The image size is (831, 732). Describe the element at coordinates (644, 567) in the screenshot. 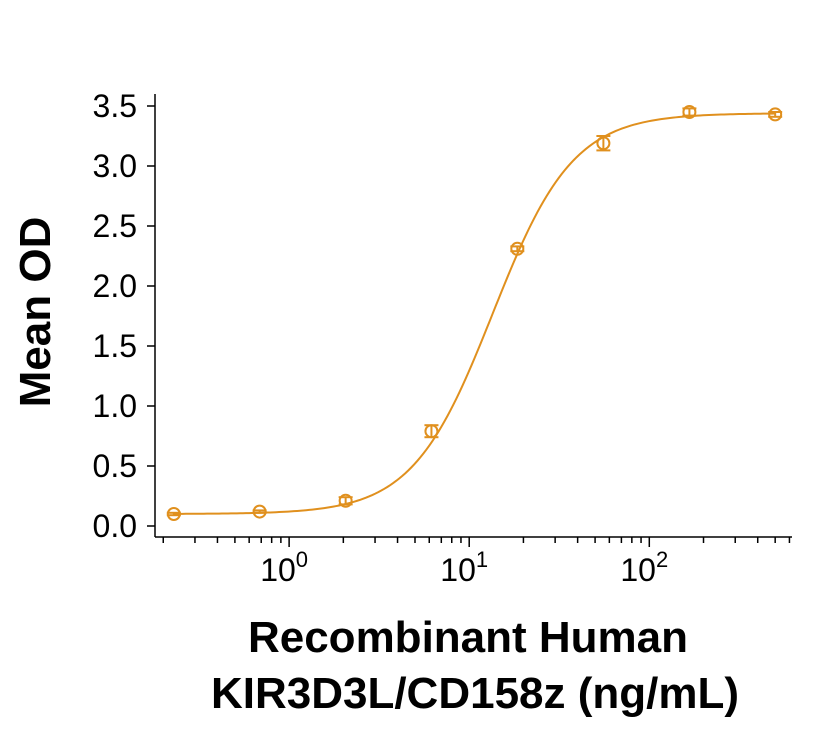

I see `x-tick-label: 10²` at that location.